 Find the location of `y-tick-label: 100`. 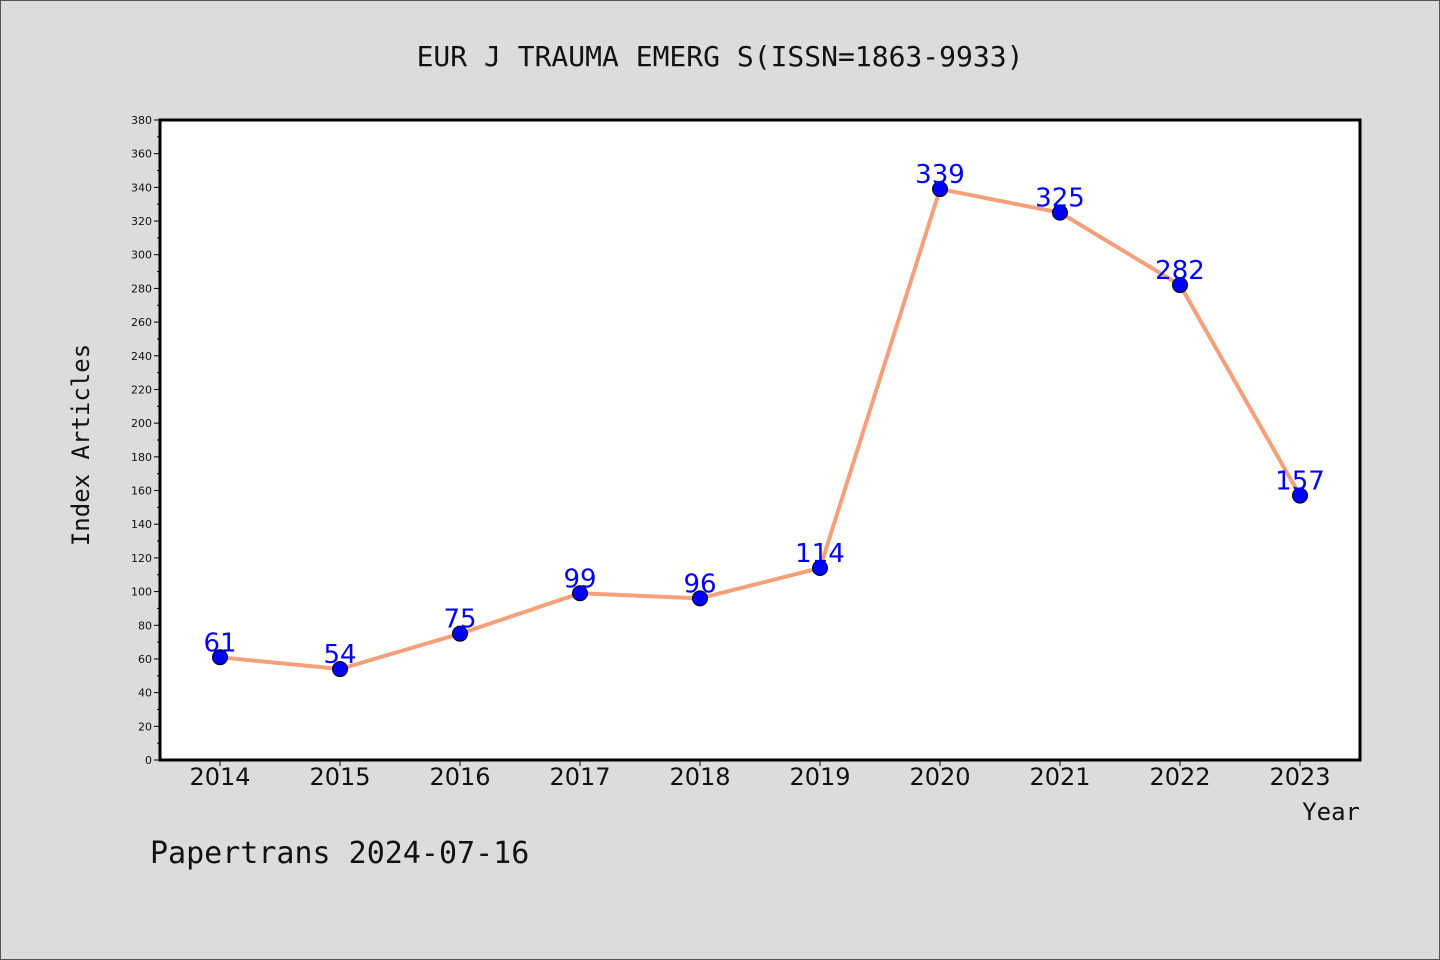

y-tick-label: 100 is located at coordinates (141, 592).